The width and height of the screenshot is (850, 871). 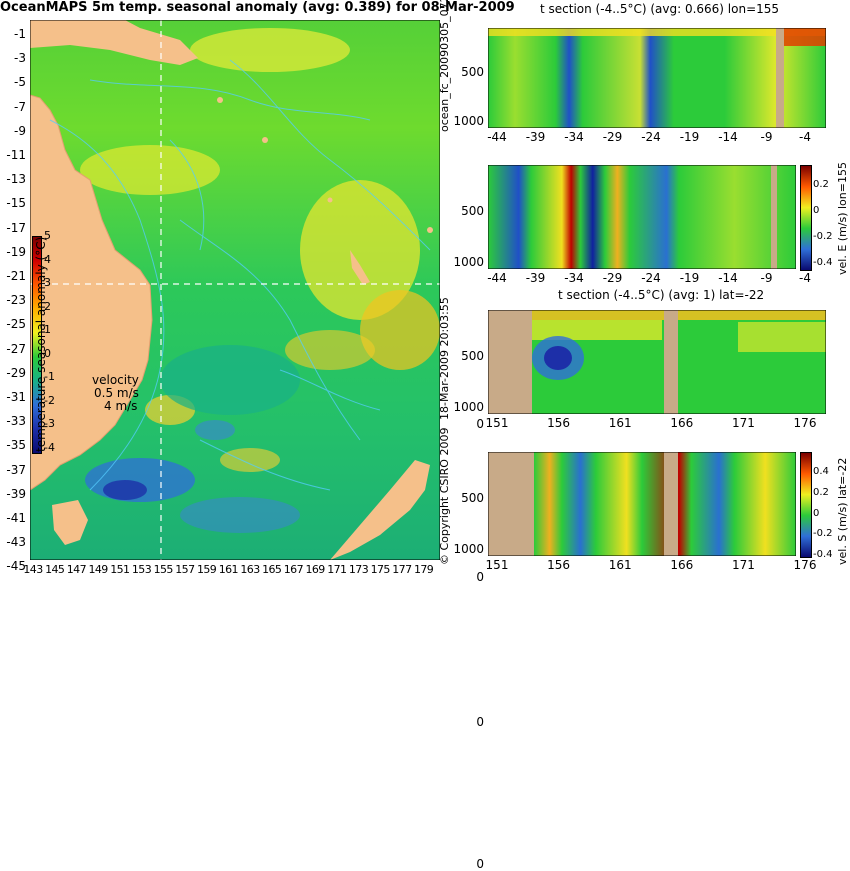 I want to click on longitude-tick-label: 153, so click(x=141, y=569).